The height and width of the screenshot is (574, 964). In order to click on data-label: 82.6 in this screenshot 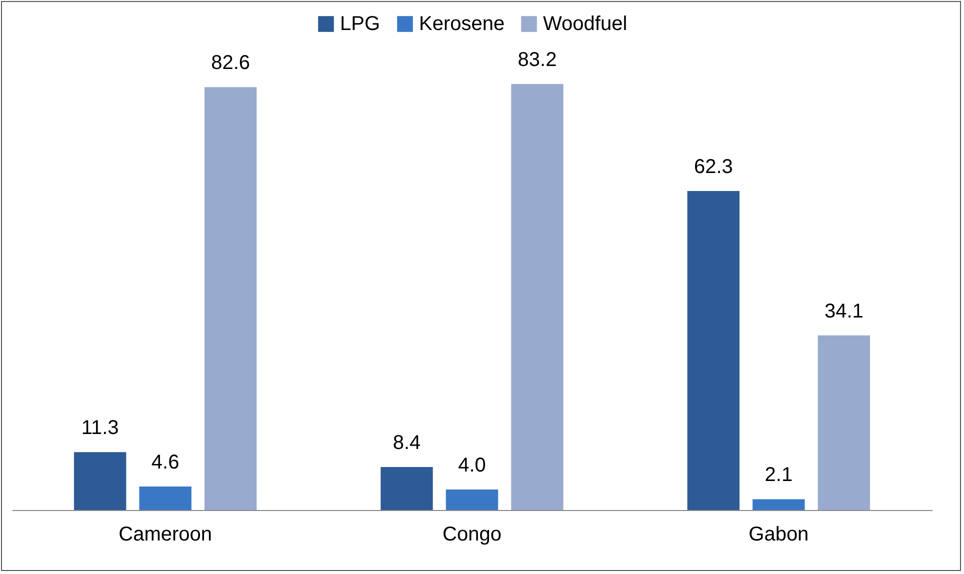, I will do `click(230, 63)`.